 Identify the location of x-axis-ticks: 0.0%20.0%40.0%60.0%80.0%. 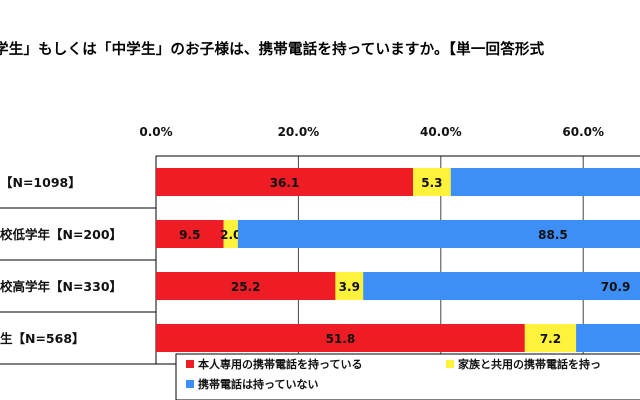
(371, 132).